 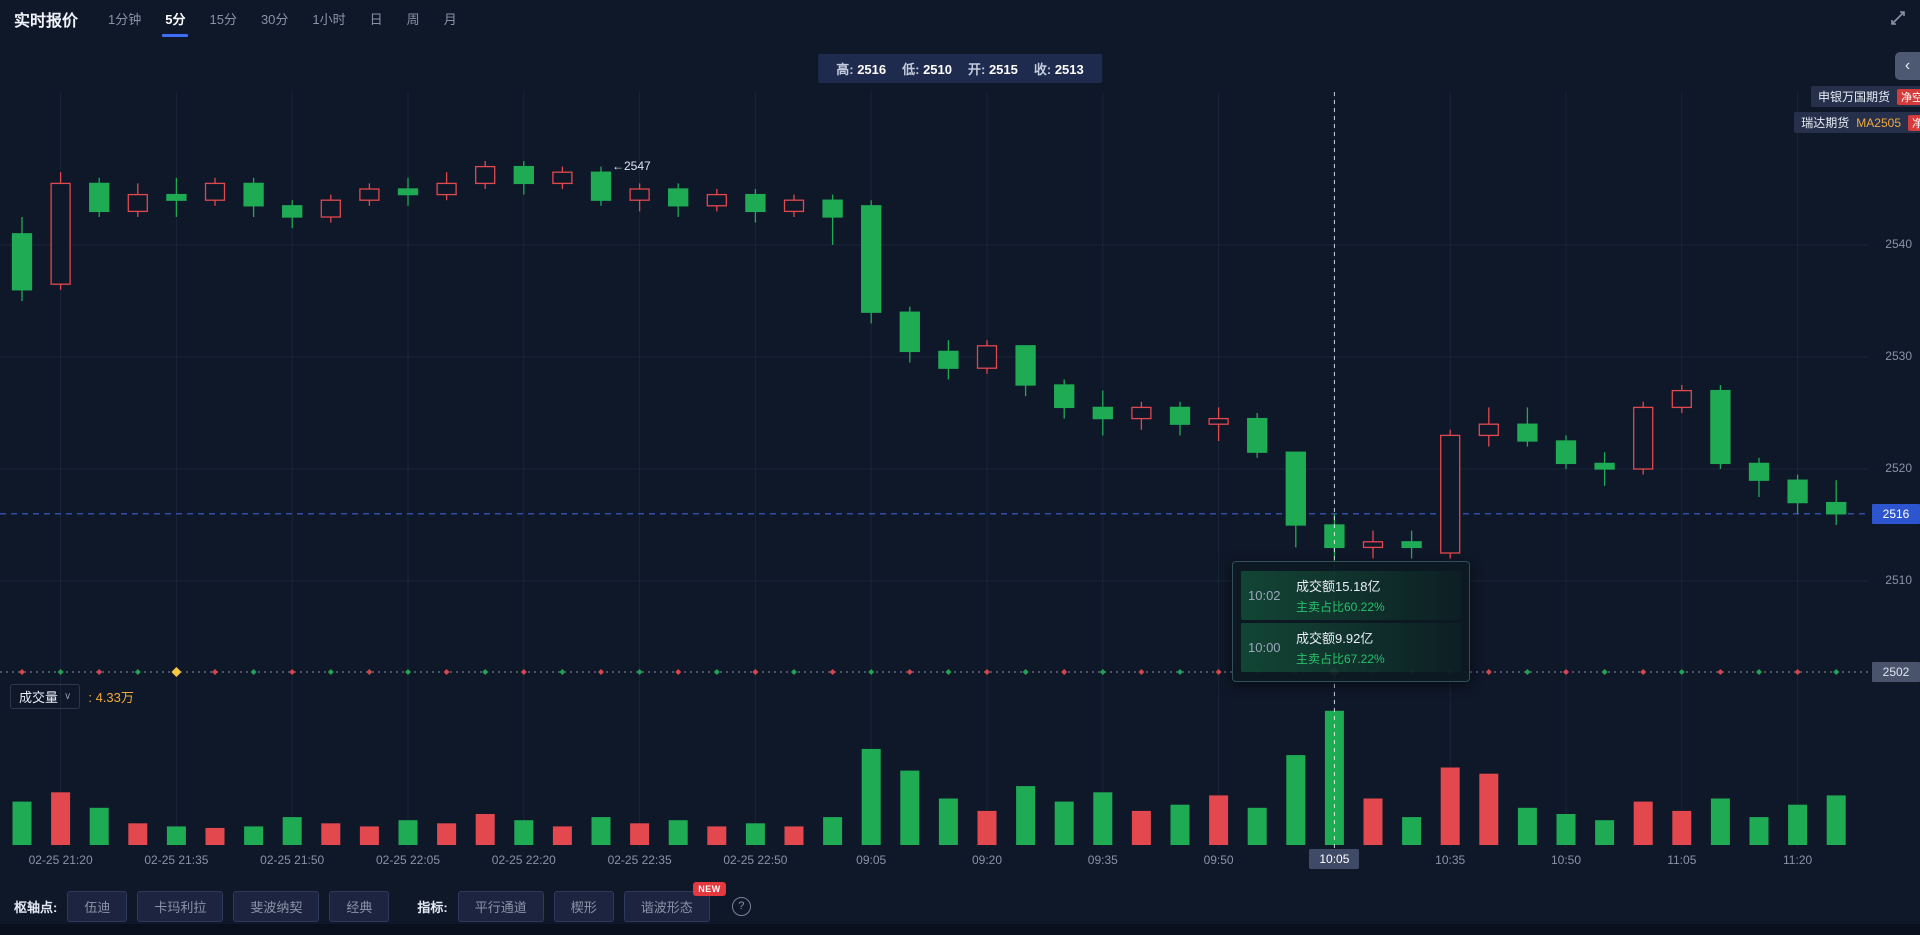 What do you see at coordinates (500, 906) in the screenshot?
I see `indicator-button-1: 平行通道` at bounding box center [500, 906].